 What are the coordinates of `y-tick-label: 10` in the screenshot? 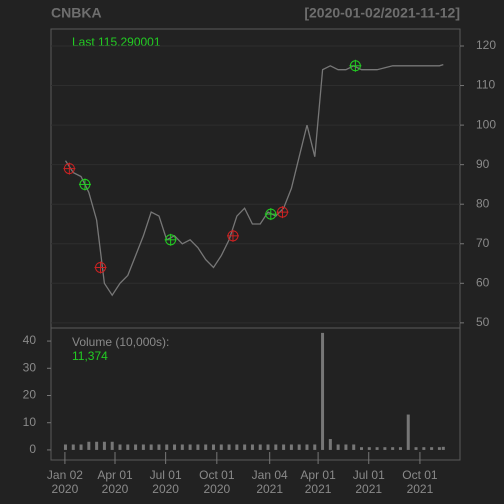 It's located at (30, 422).